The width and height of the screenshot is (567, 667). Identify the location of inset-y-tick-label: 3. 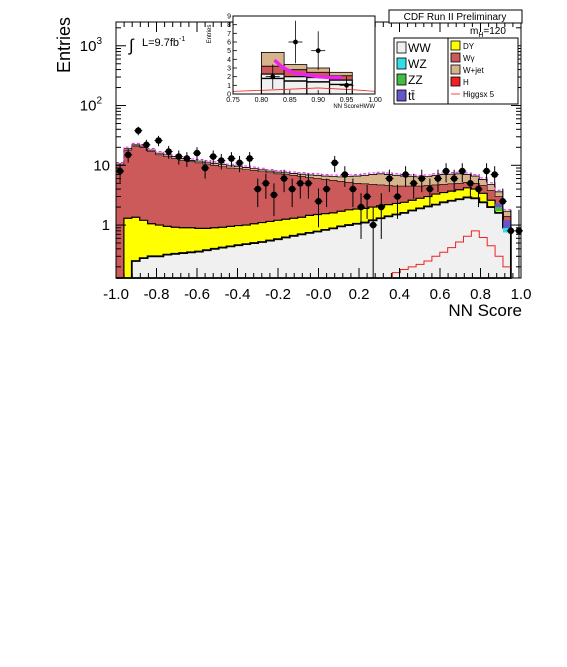
(229, 69).